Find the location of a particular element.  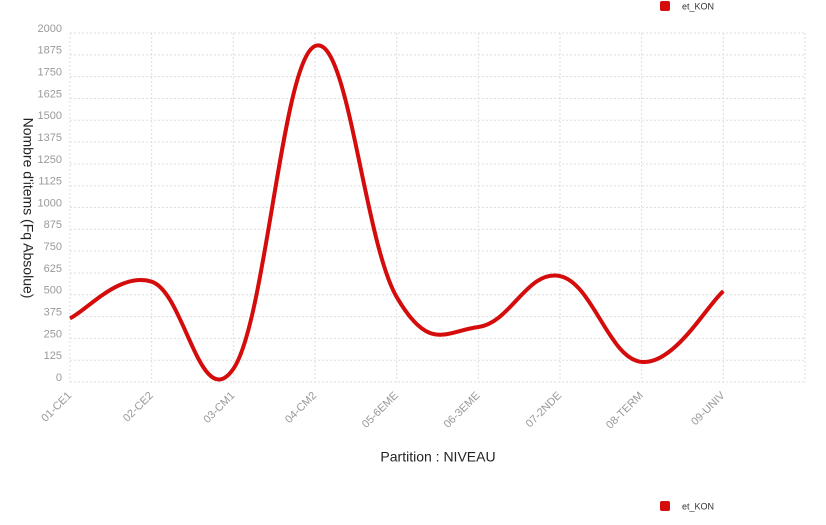

y-tick-label: 1250 is located at coordinates (50, 160).